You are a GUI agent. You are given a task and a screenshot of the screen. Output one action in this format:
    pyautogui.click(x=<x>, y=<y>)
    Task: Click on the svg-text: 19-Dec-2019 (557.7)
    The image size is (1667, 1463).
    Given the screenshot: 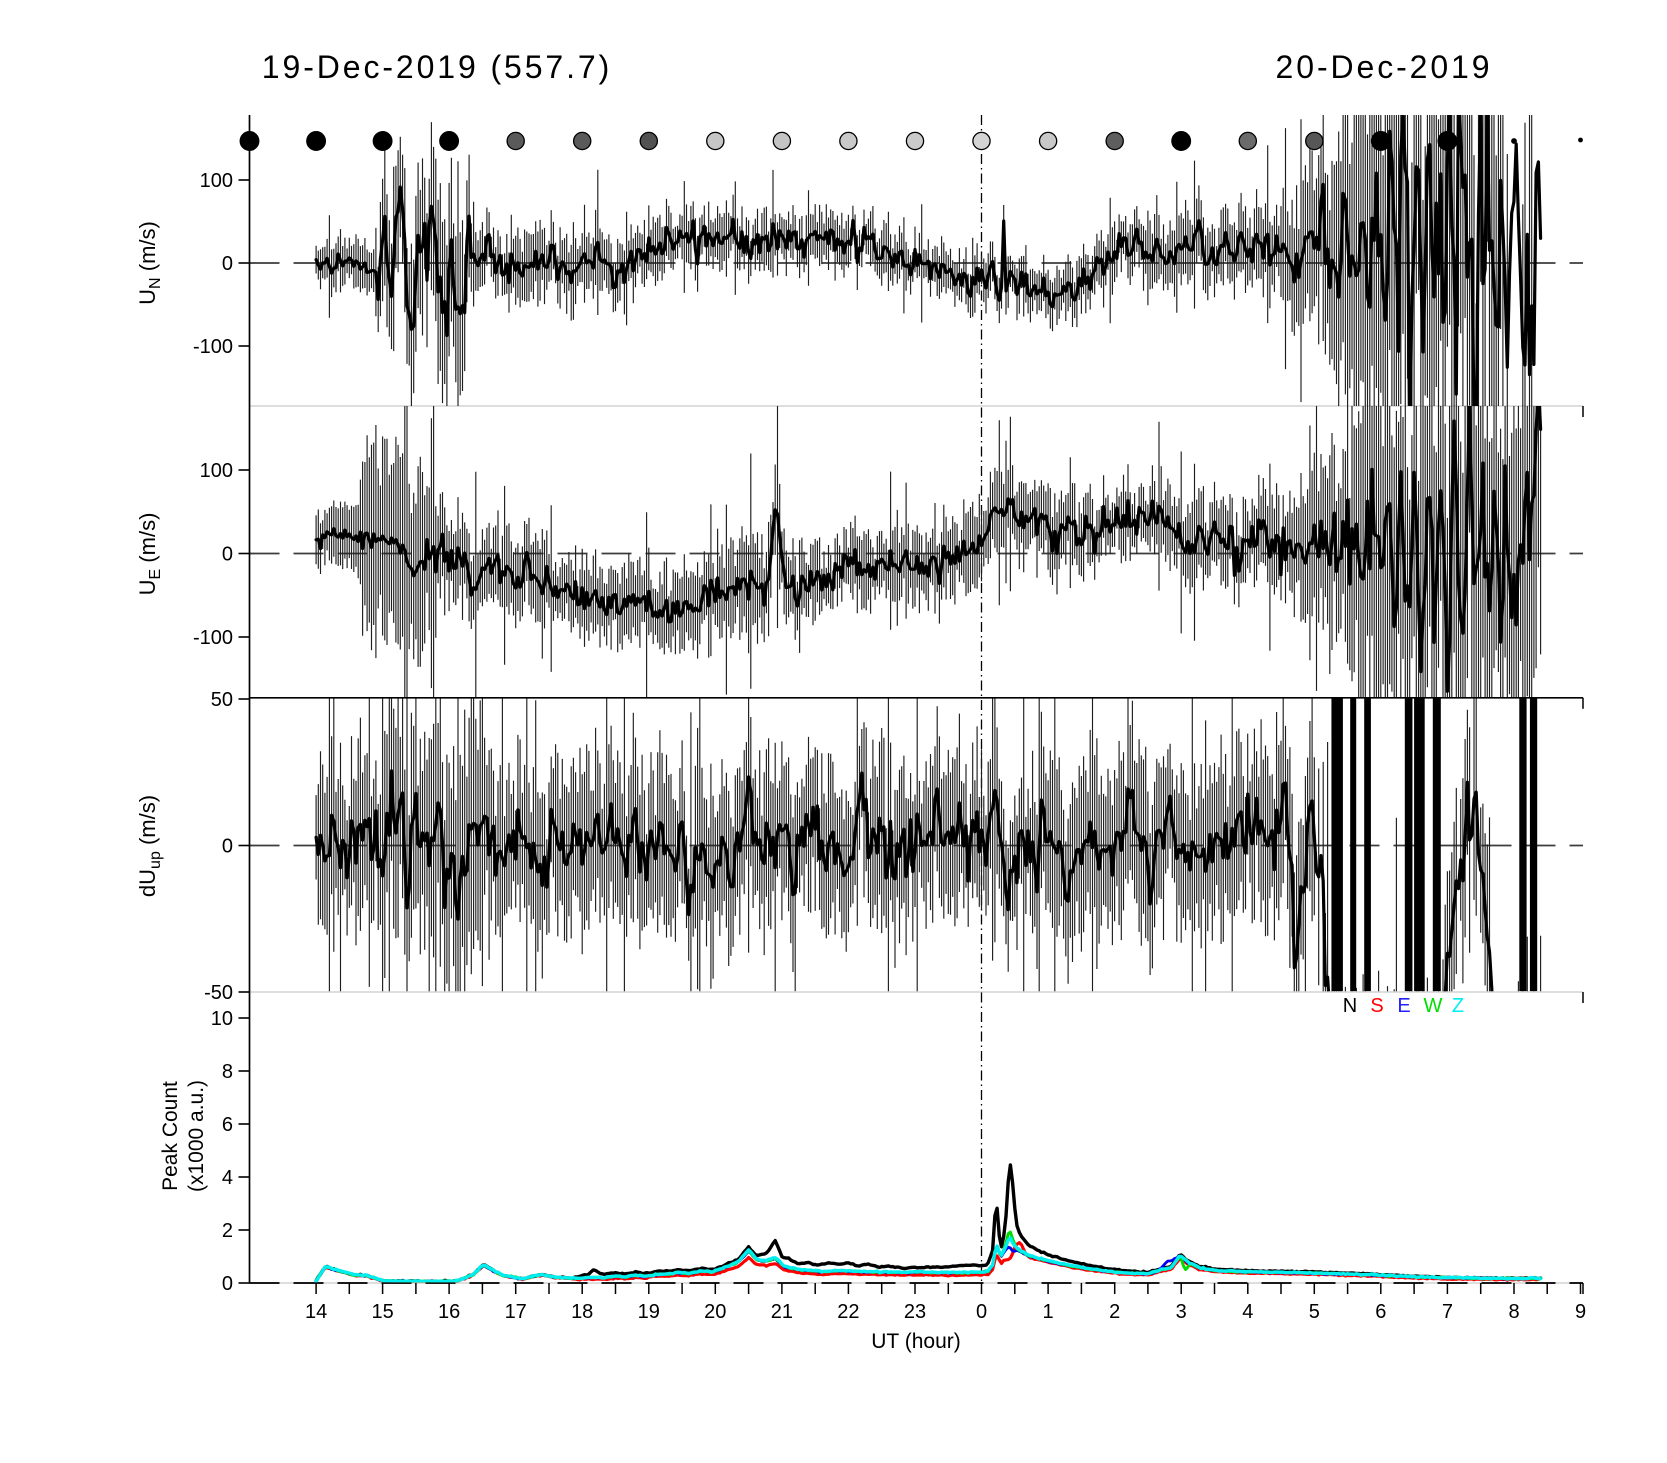 What is the action you would take?
    pyautogui.click(x=437, y=67)
    